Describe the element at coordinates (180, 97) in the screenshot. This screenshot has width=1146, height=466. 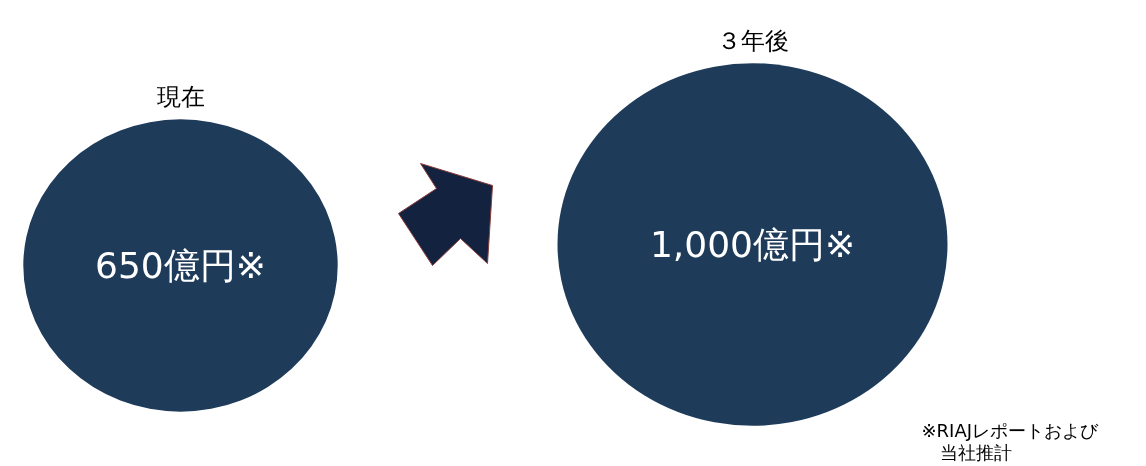
I see `category-label: 現在` at that location.